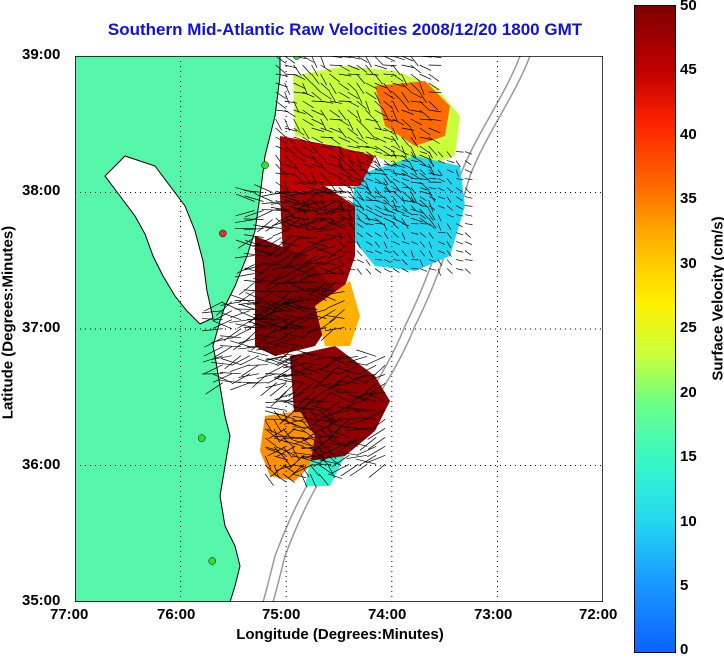  What do you see at coordinates (407, 213) in the screenshot?
I see `region-east-basin` at bounding box center [407, 213].